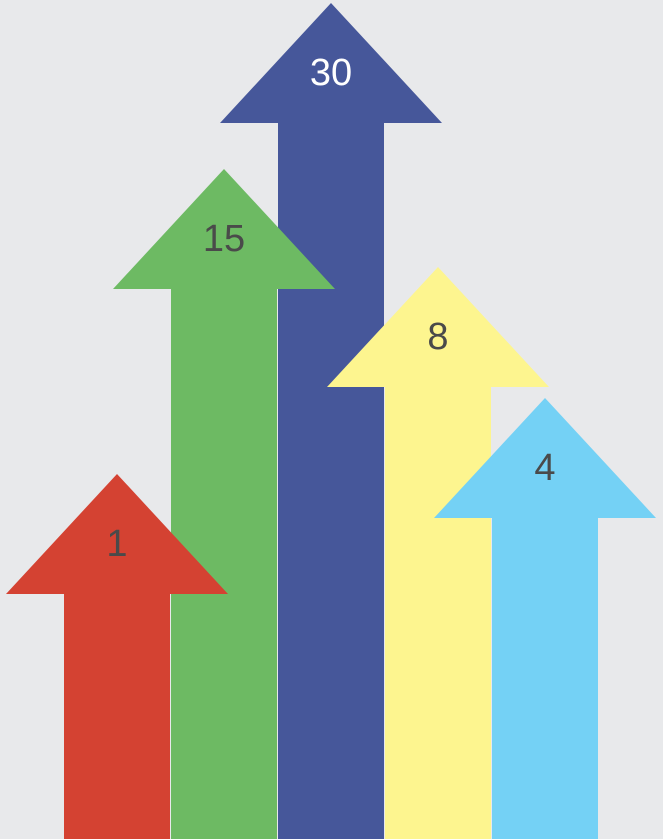 The image size is (663, 839). What do you see at coordinates (116, 544) in the screenshot?
I see `arrow-value-label-1: 1` at bounding box center [116, 544].